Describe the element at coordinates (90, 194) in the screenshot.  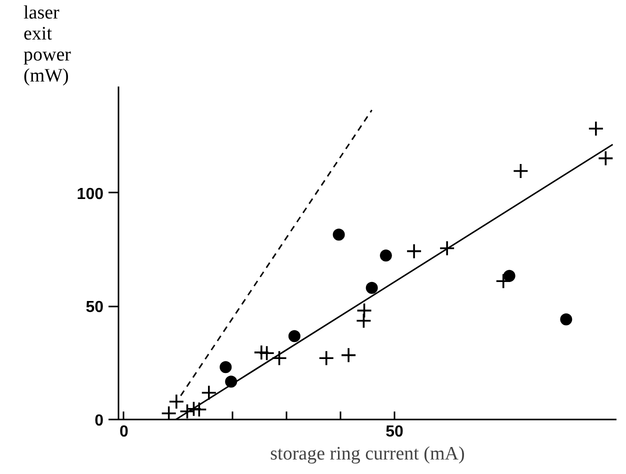
I see `y-tick-label: 100` at that location.